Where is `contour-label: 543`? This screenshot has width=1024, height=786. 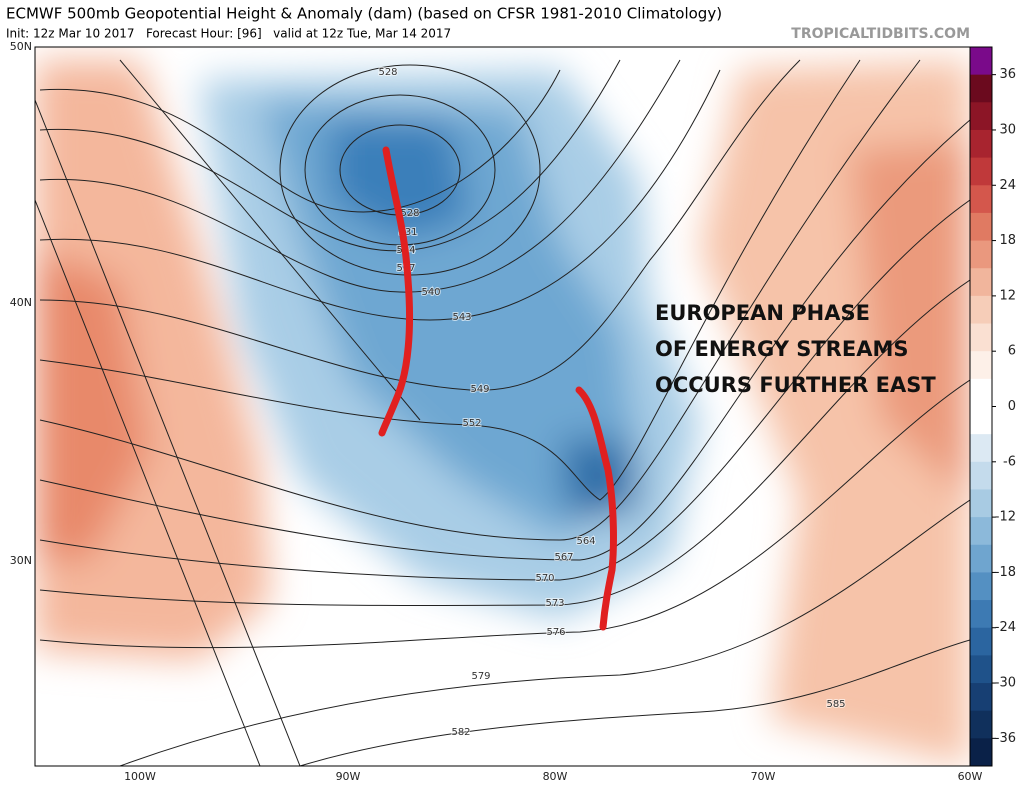
contour-label: 543 is located at coordinates (461, 317).